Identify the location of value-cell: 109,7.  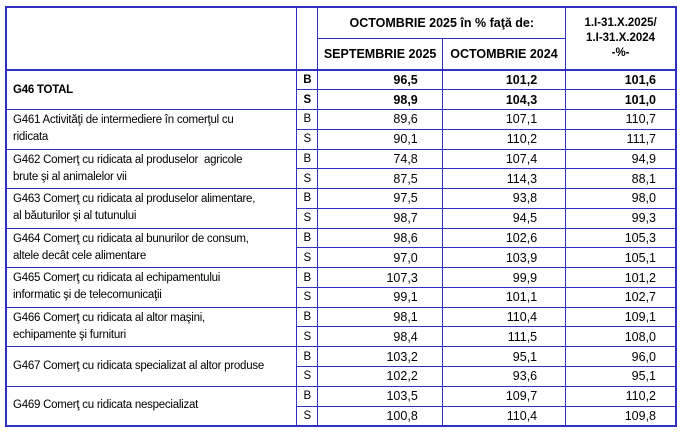
(504, 396).